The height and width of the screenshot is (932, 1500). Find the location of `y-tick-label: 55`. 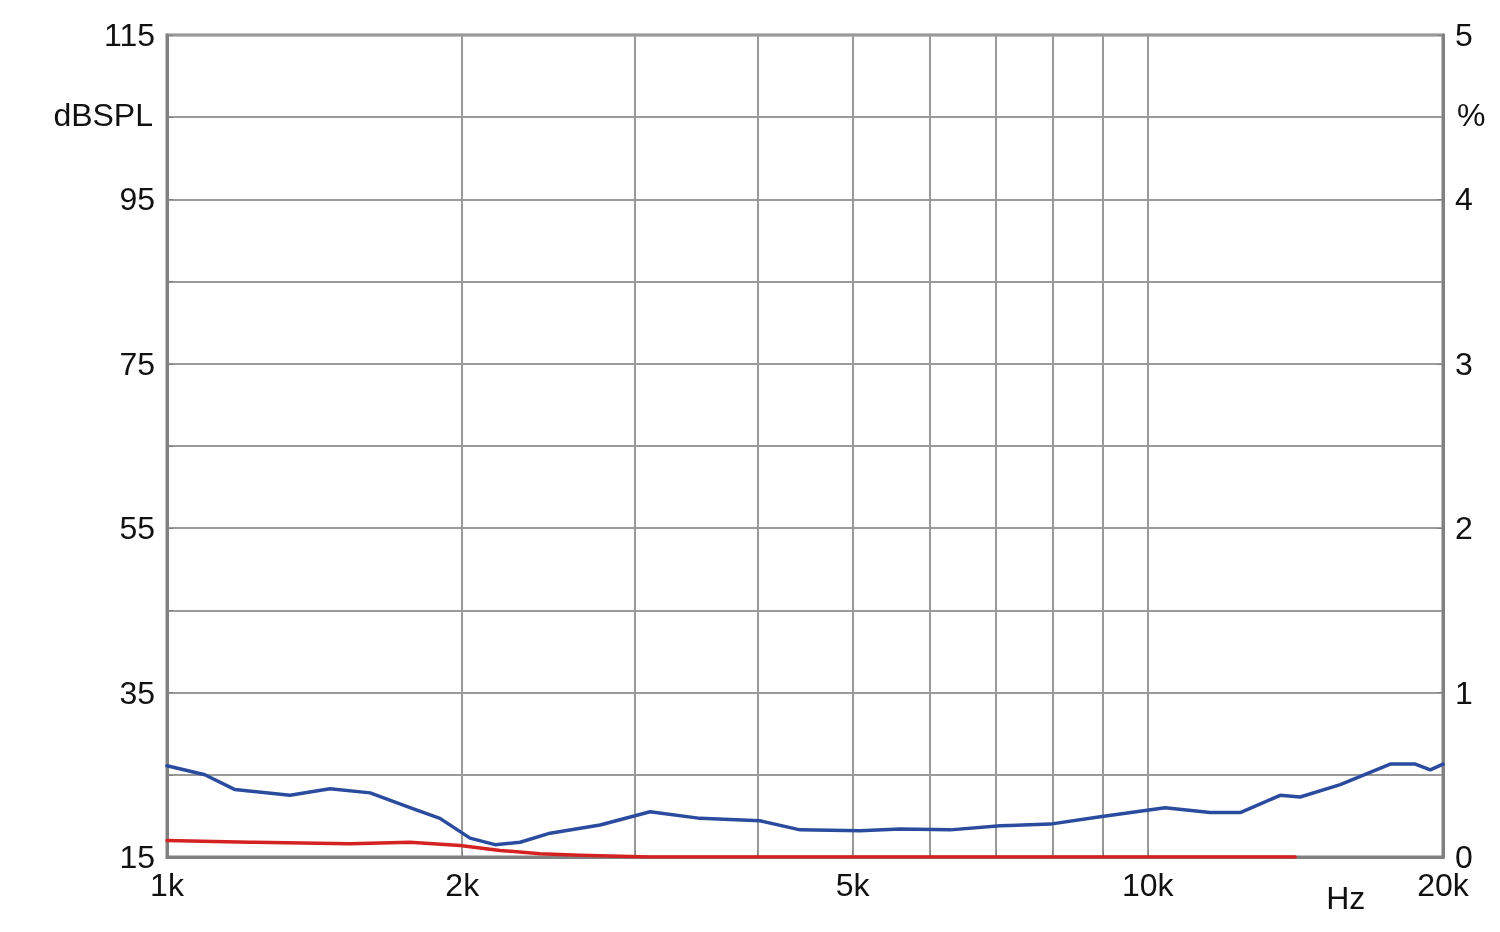

y-tick-label: 55 is located at coordinates (137, 528).